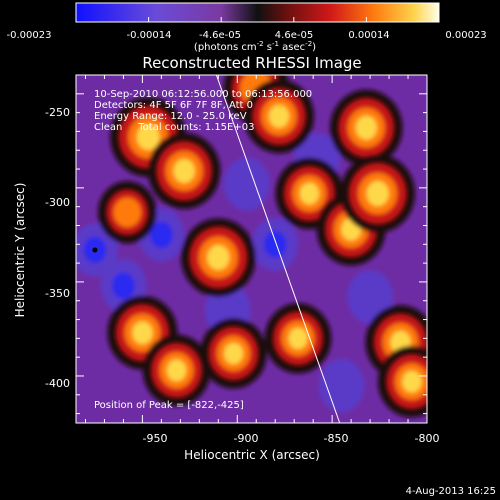 The width and height of the screenshot is (500, 500). I want to click on x-tick-label: -950, so click(155, 438).